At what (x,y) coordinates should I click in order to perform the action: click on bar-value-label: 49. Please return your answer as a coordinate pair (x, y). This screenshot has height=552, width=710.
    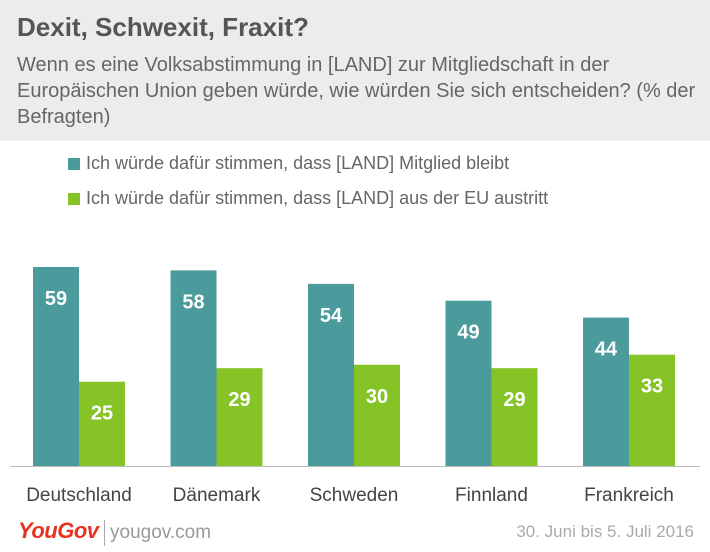
    Looking at the image, I should click on (468, 333).